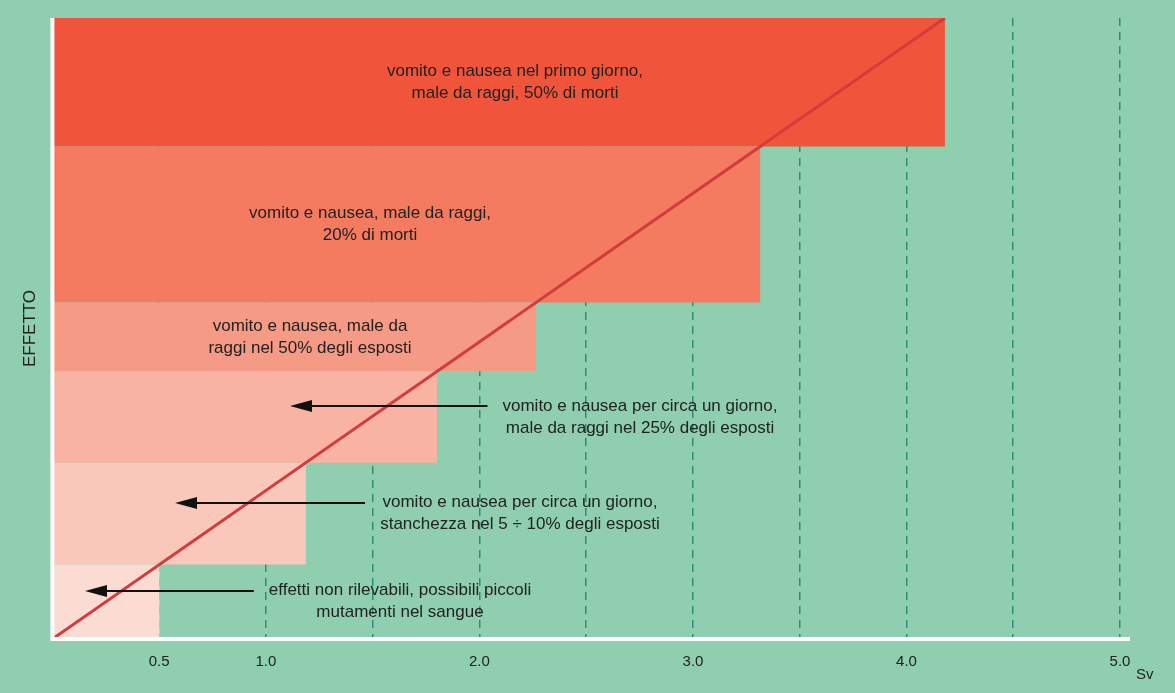  What do you see at coordinates (520, 513) in the screenshot?
I see `band-label: vomito e nausea per circa un giorno, stanchezza nel 5 ÷ 10% degli esposti` at bounding box center [520, 513].